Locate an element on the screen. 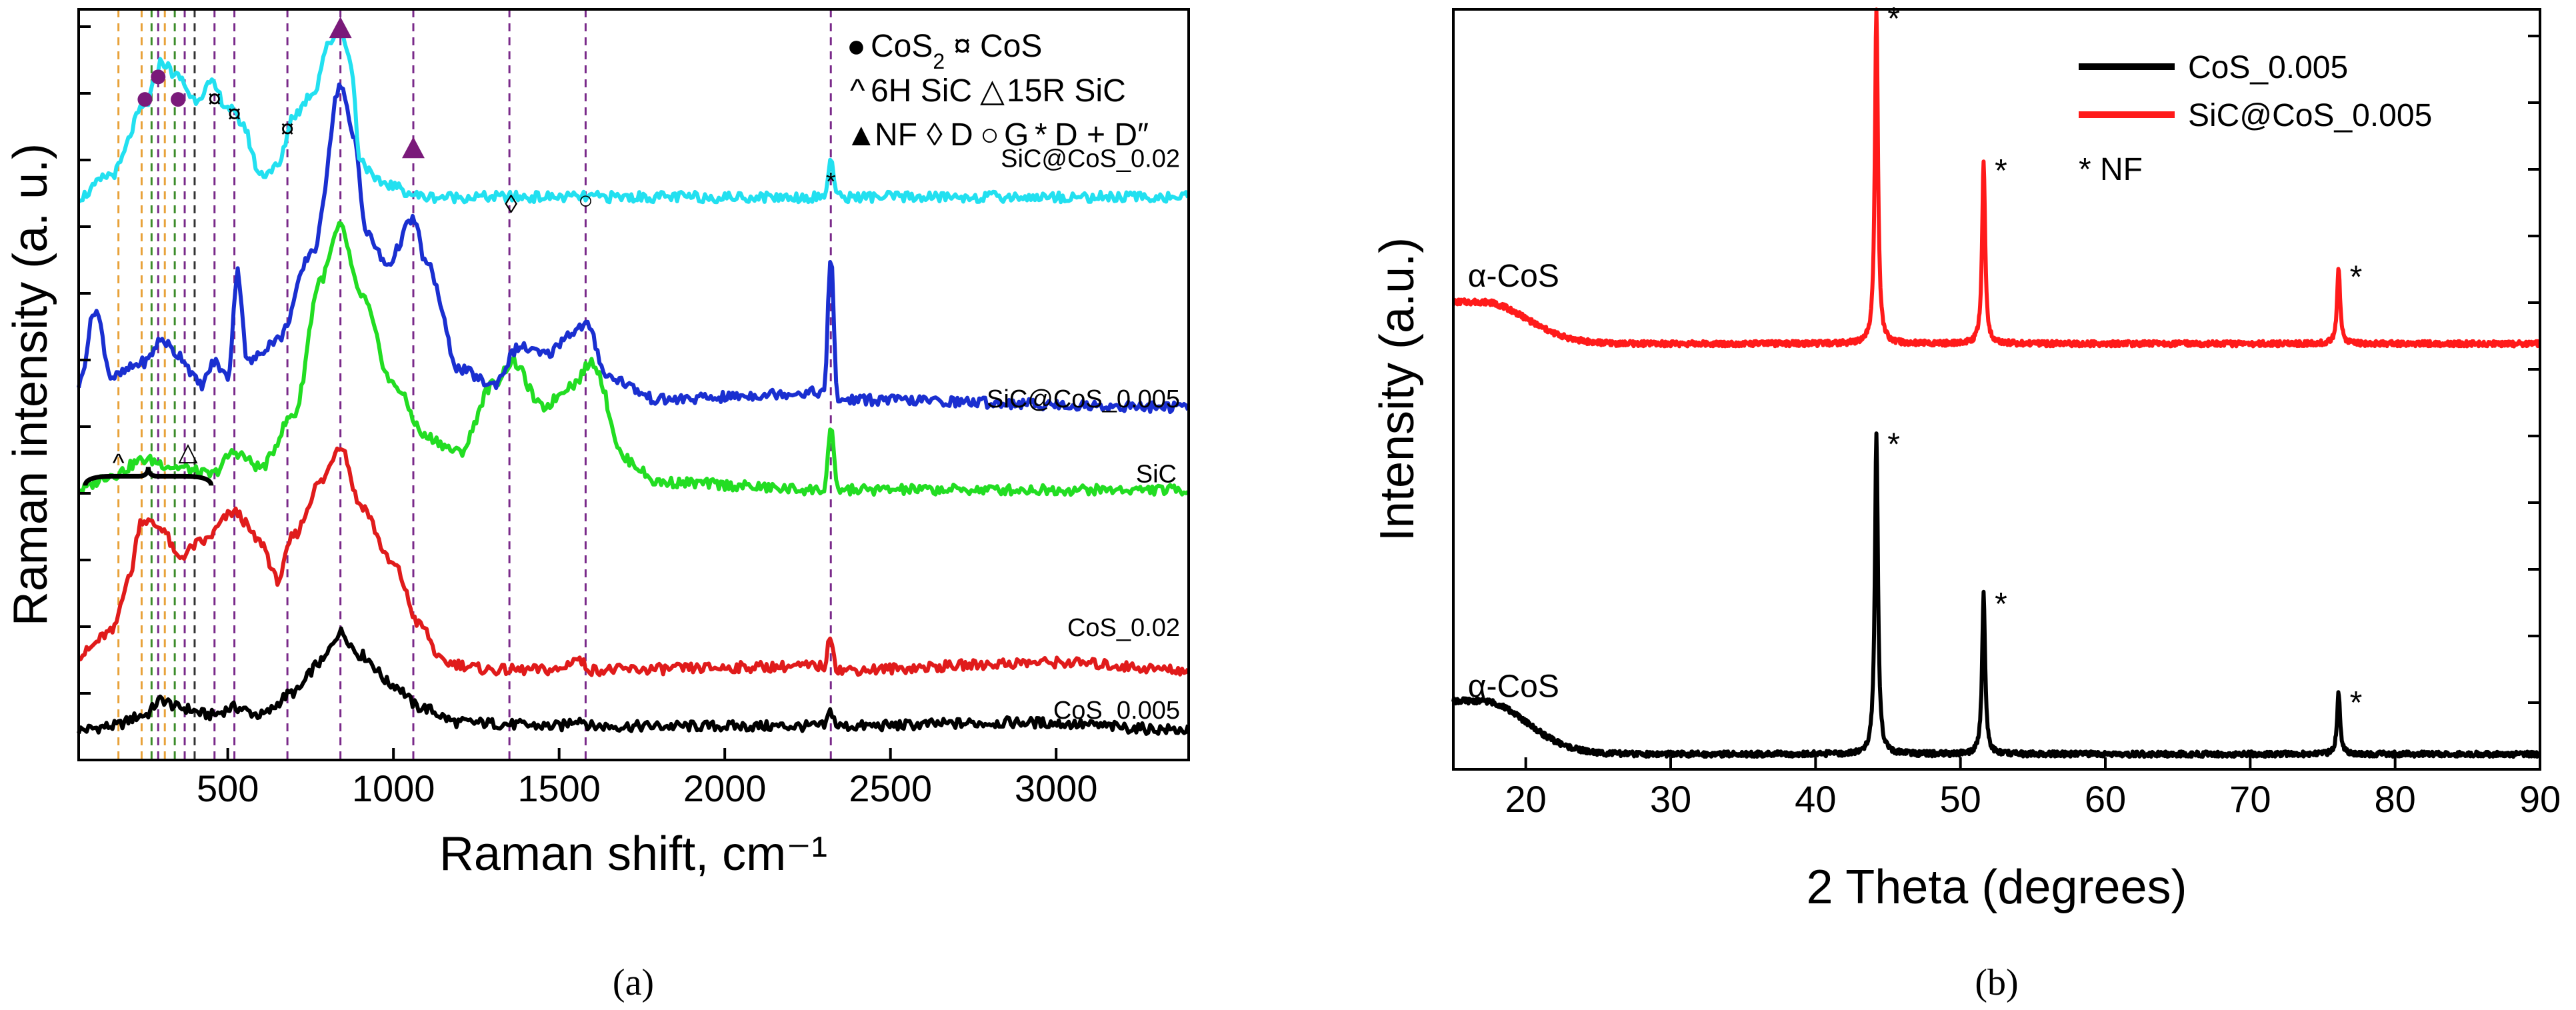 The image size is (2576, 1010). series-label-CoS_0.005: CoS_0.005 is located at coordinates (1116, 711).